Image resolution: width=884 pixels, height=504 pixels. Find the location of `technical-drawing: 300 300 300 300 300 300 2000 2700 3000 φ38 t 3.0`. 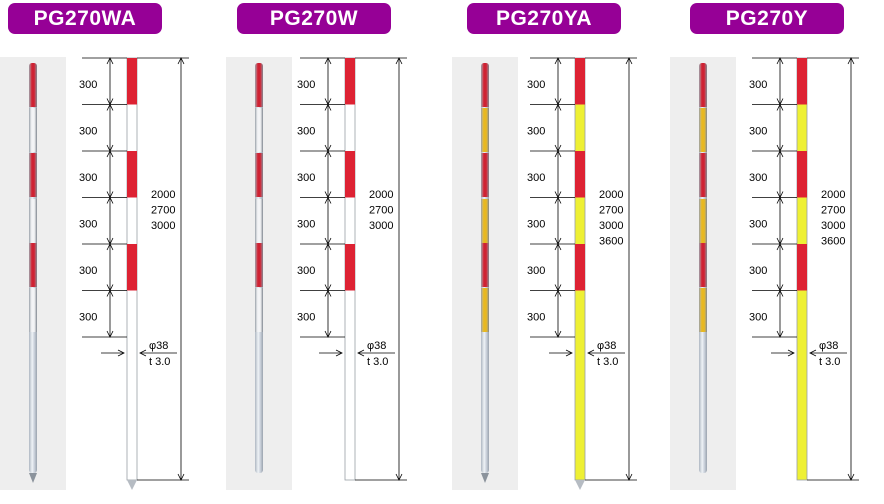

technical-drawing: 300 300 300 300 300 300 2000 2700 3000 φ38 t 3.0 is located at coordinates (134, 273).